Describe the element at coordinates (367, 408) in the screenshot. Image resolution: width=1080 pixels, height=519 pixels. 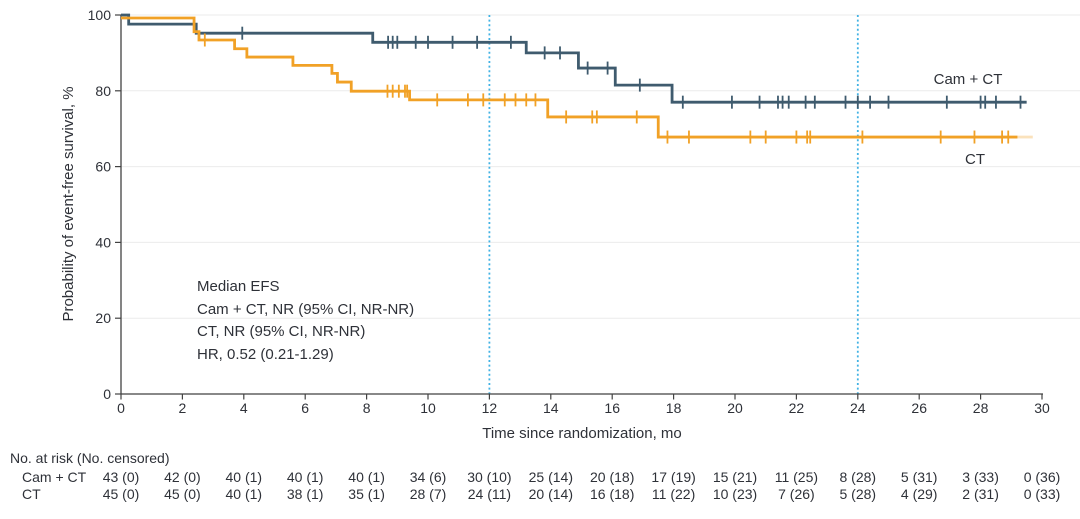
I see `x-tick-label: 8` at that location.